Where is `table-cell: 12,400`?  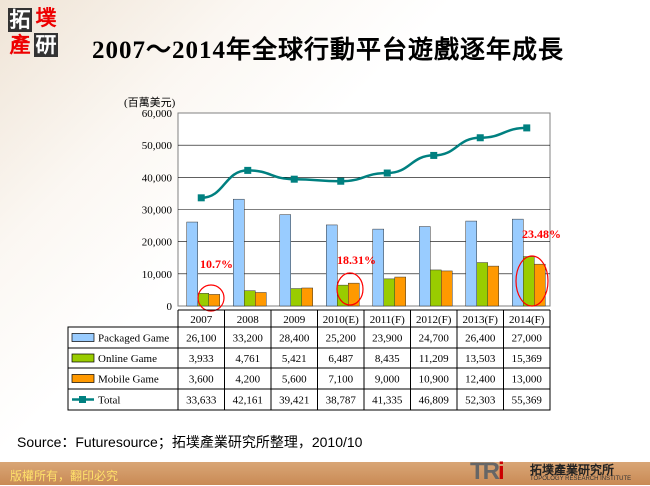 table-cell: 12,400 is located at coordinates (480, 380).